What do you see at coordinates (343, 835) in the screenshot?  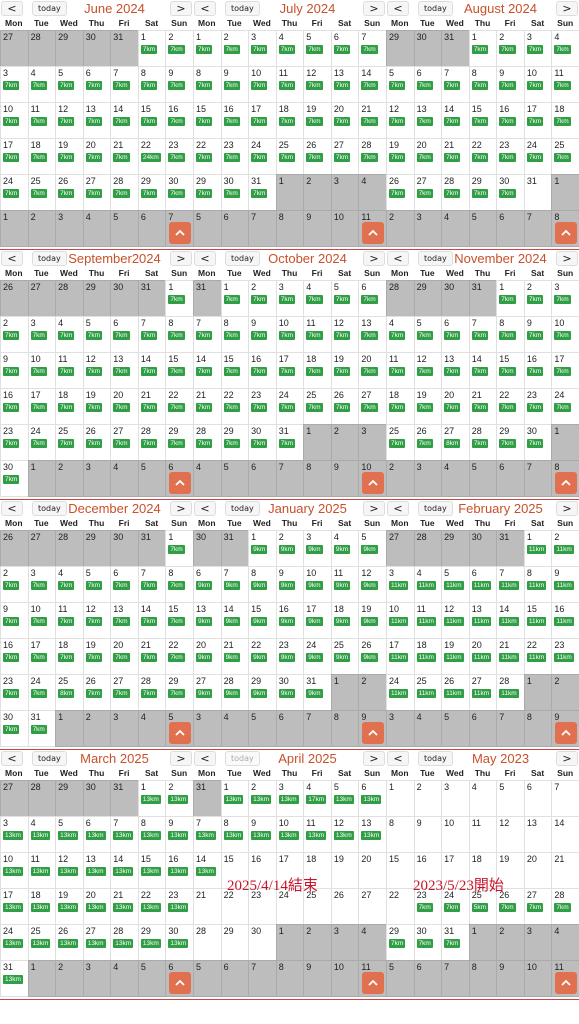 I see `distance-badge: 13km` at bounding box center [343, 835].